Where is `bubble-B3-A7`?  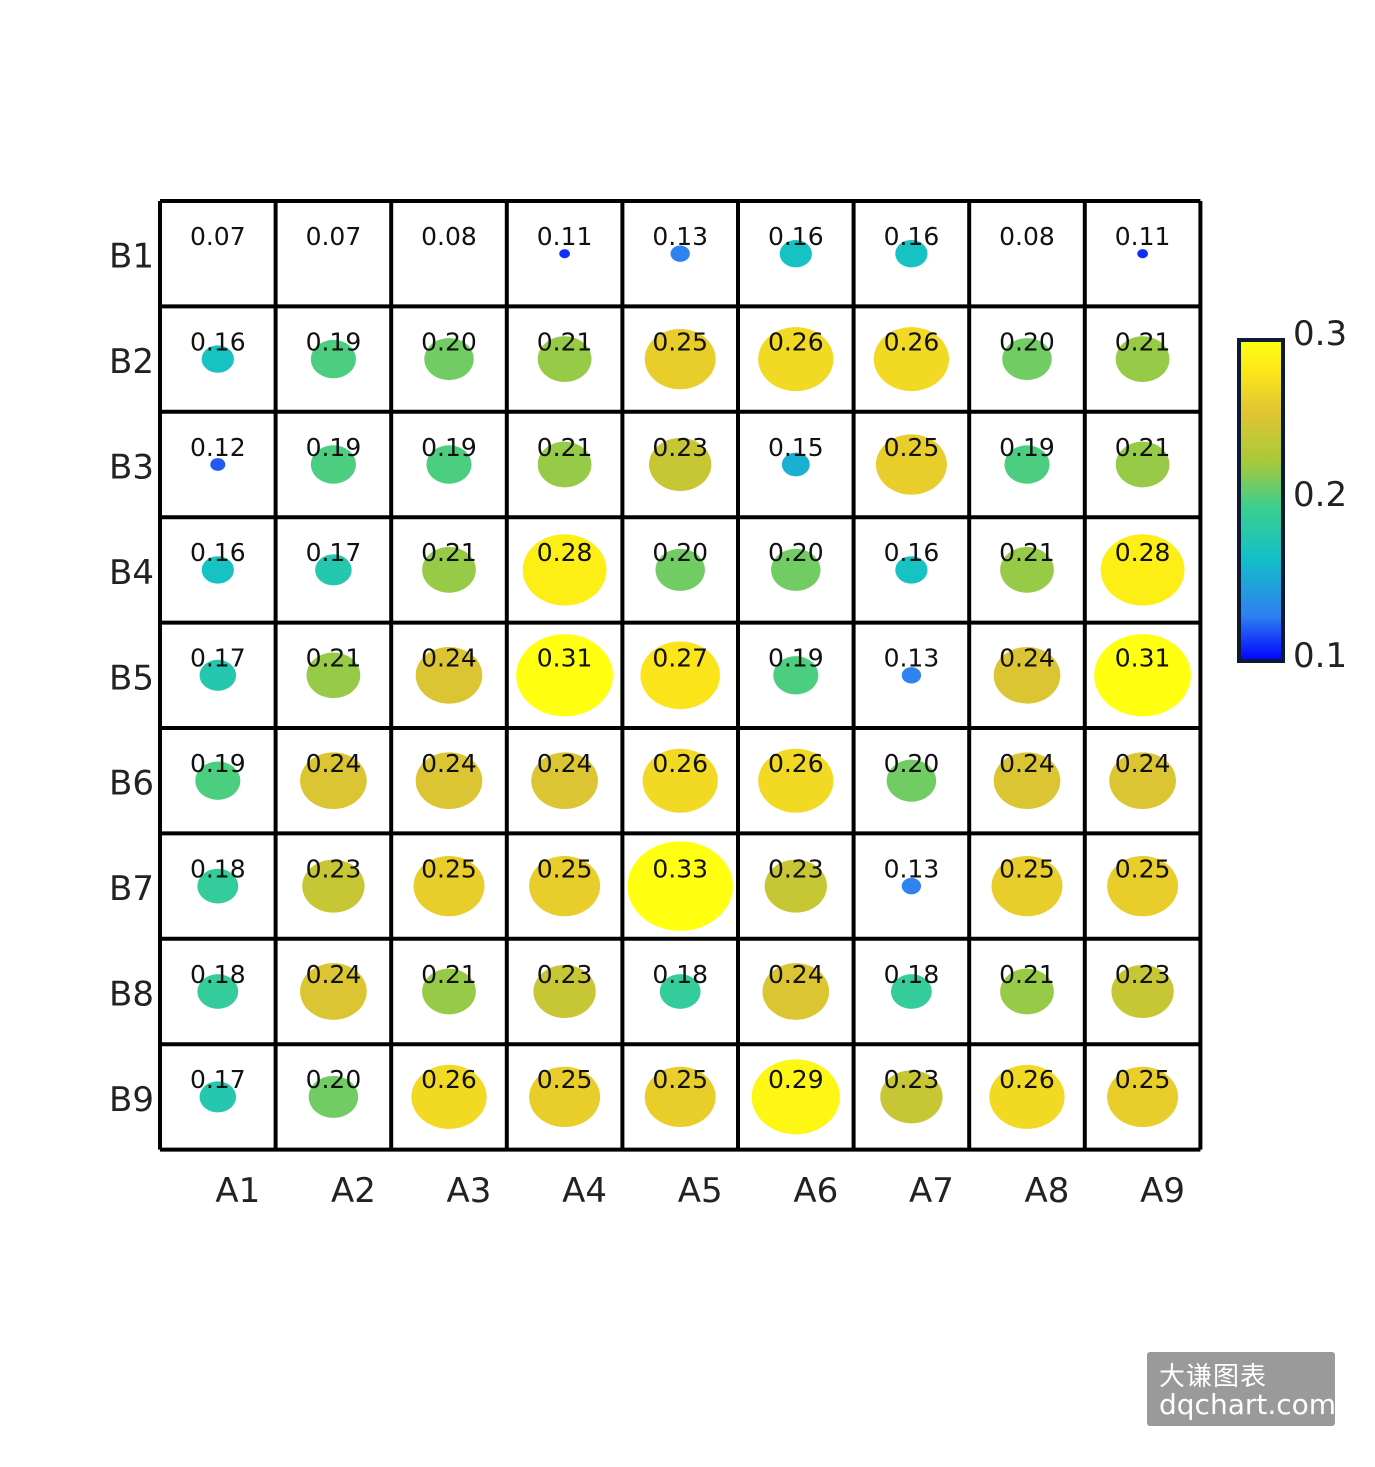
bubble-B3-A7 is located at coordinates (911, 464).